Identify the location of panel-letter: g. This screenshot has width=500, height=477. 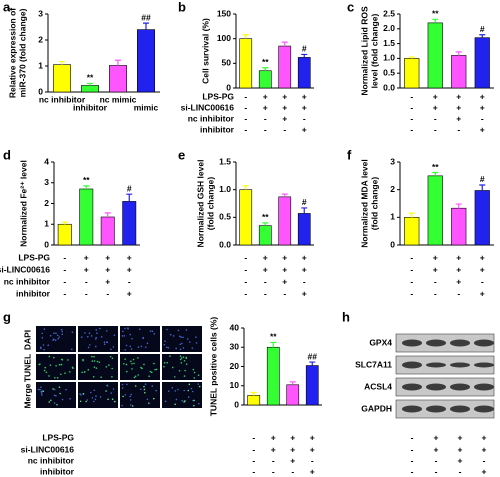
(7, 316).